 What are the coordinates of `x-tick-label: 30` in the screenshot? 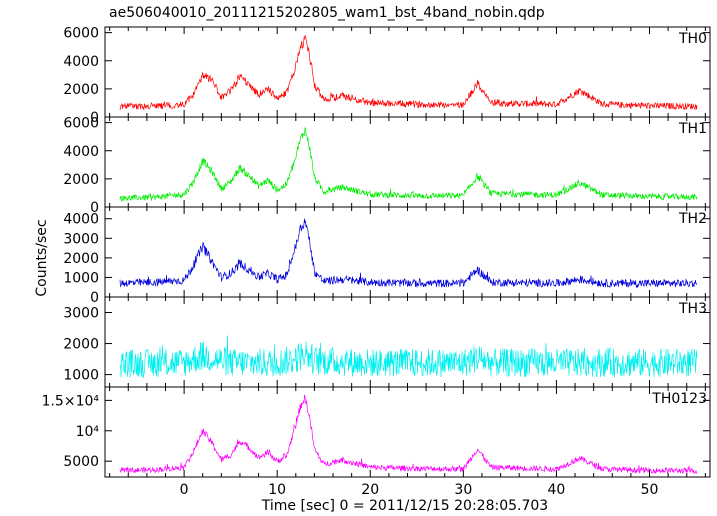 It's located at (463, 490).